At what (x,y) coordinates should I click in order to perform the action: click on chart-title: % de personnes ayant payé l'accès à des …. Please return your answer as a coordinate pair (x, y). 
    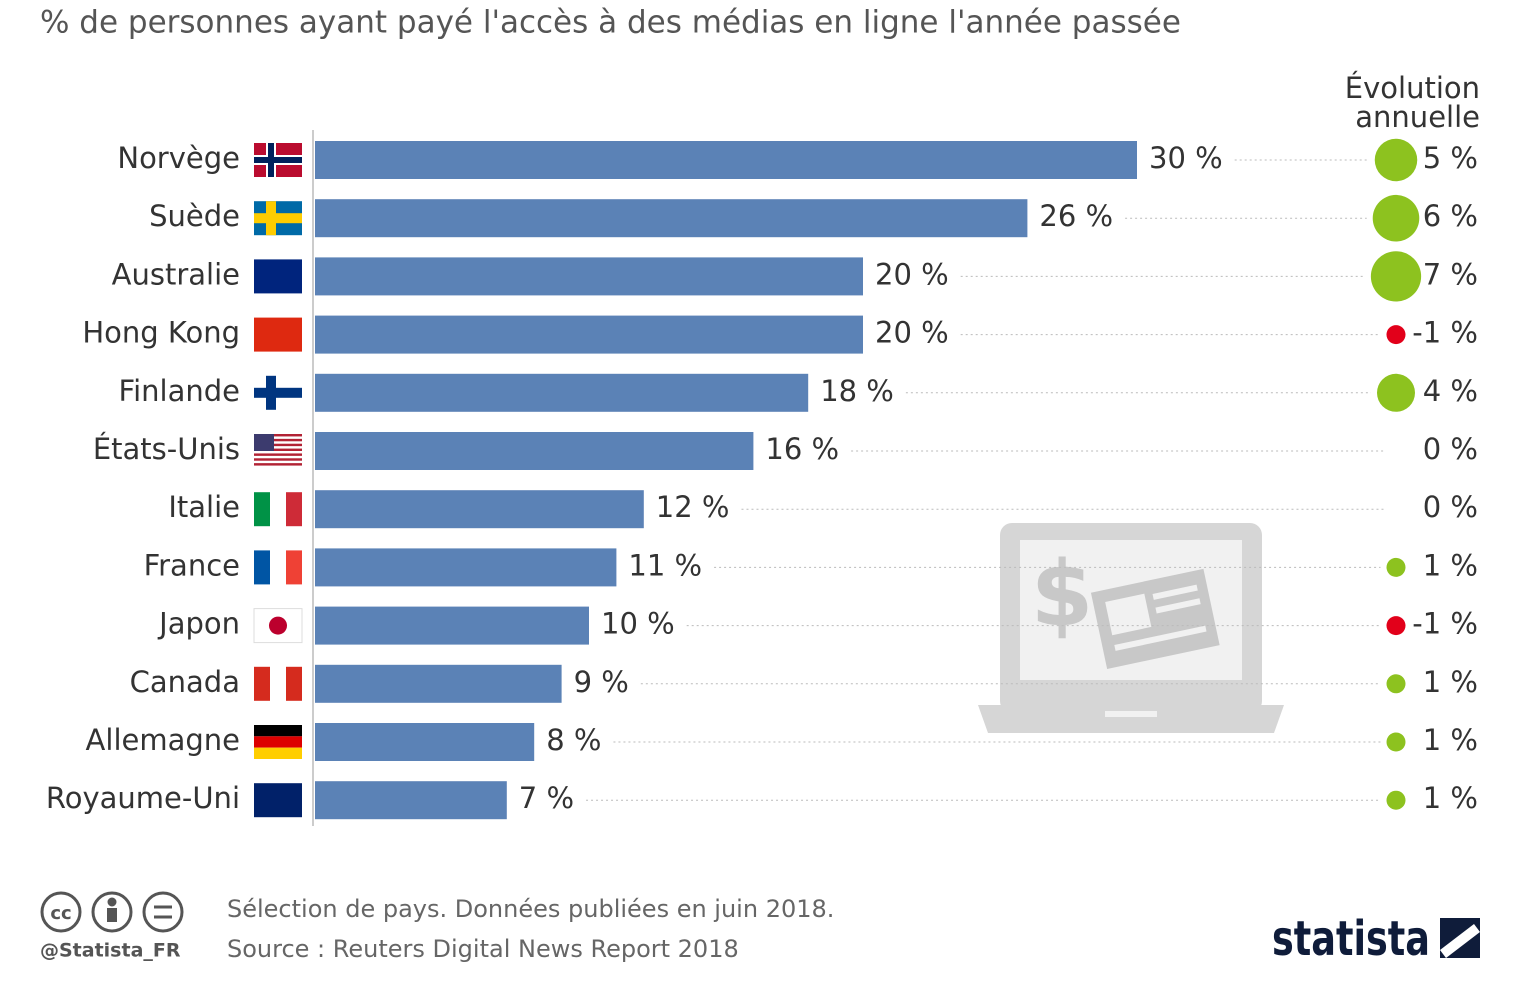
    Looking at the image, I should click on (610, 23).